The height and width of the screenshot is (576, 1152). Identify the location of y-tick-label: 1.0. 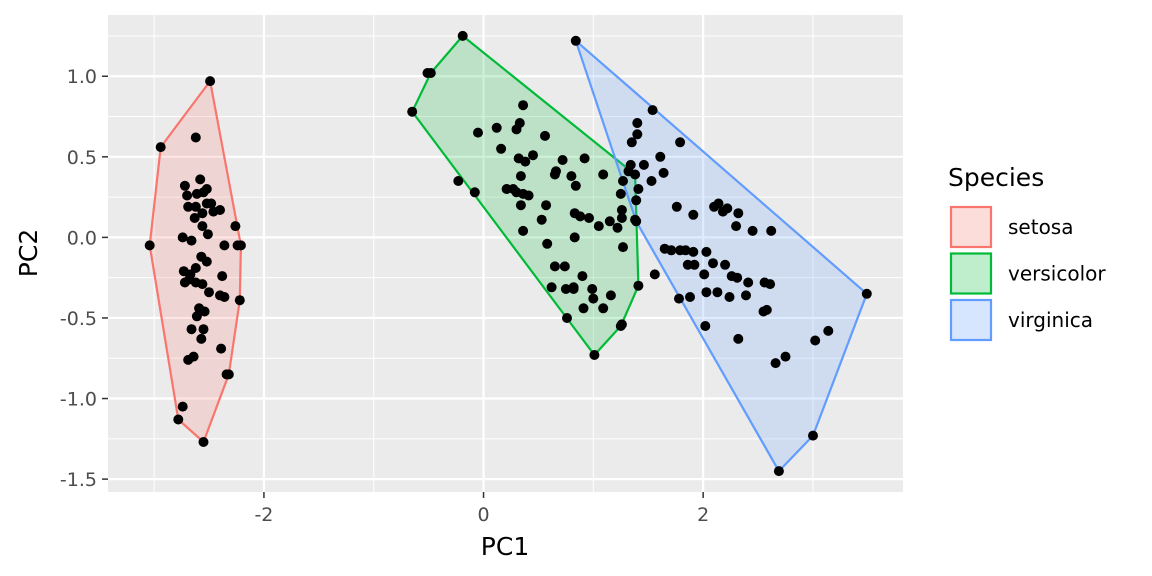
(82, 77).